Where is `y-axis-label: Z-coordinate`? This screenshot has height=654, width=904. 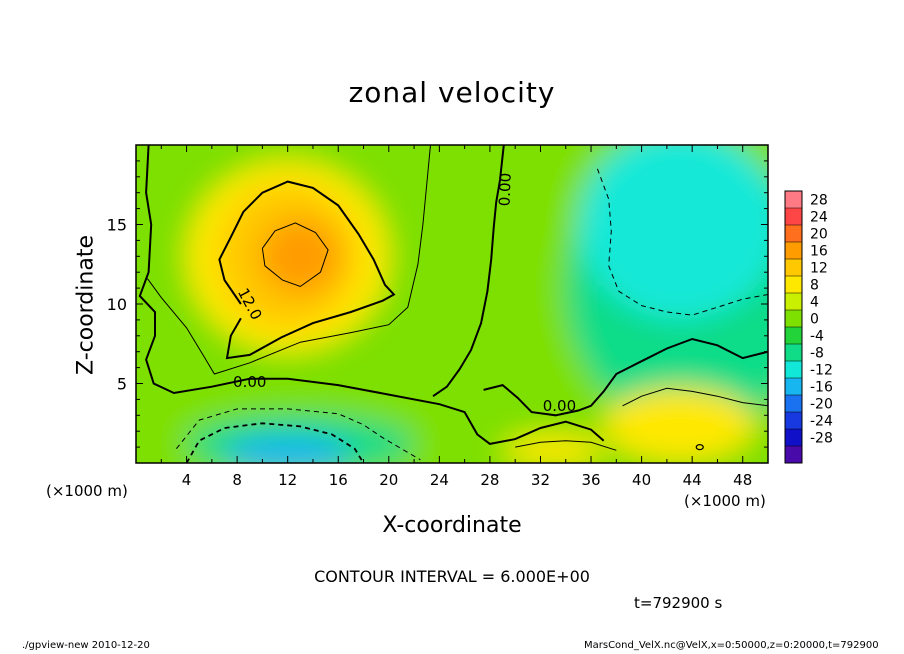
y-axis-label: Z-coordinate is located at coordinates (86, 305).